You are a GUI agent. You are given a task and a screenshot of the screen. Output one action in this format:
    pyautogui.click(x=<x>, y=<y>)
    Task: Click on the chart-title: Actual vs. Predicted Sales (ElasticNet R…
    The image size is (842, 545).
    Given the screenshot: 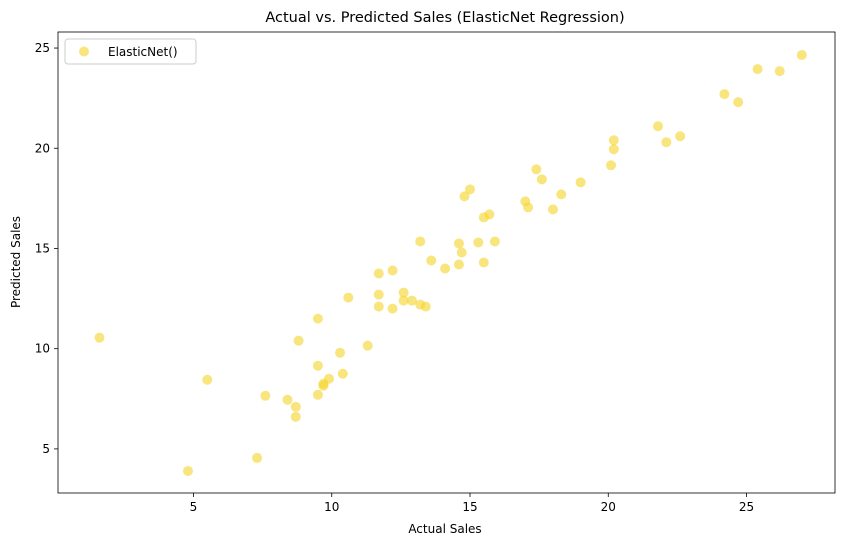 What is the action you would take?
    pyautogui.click(x=444, y=18)
    